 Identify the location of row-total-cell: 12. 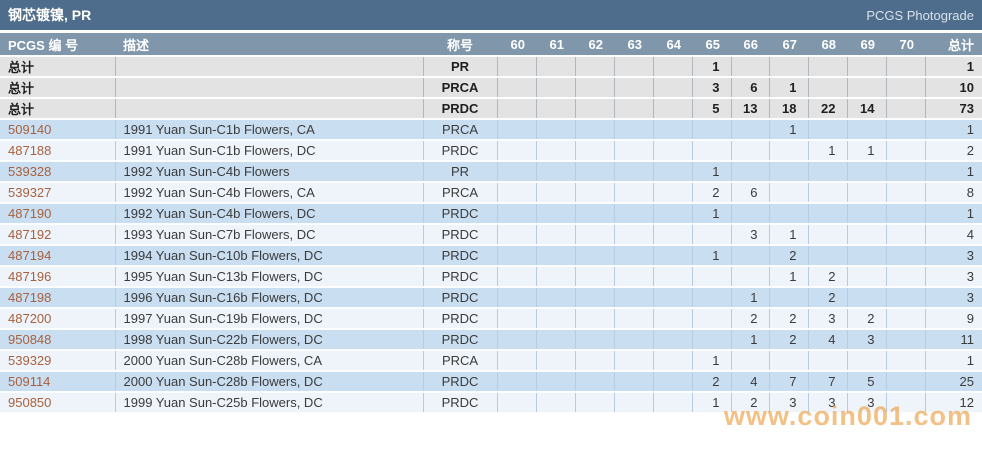
(953, 403).